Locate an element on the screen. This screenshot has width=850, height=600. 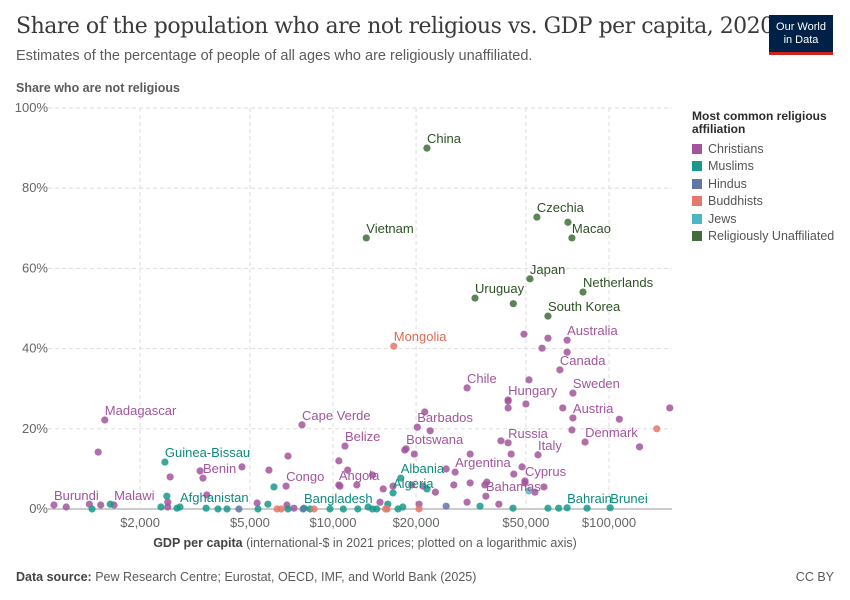
point-label: Afghanistan is located at coordinates (214, 497).